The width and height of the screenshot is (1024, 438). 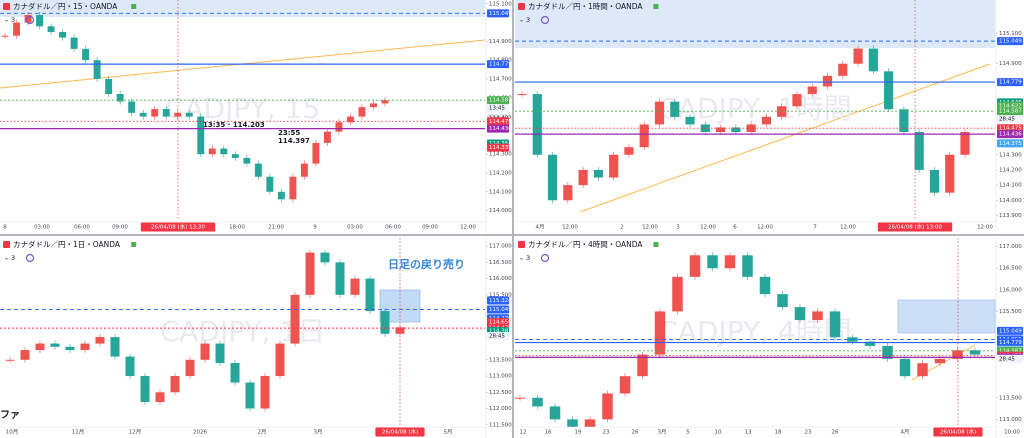 What do you see at coordinates (835, 433) in the screenshot?
I see `x-tick-label: 26` at bounding box center [835, 433].